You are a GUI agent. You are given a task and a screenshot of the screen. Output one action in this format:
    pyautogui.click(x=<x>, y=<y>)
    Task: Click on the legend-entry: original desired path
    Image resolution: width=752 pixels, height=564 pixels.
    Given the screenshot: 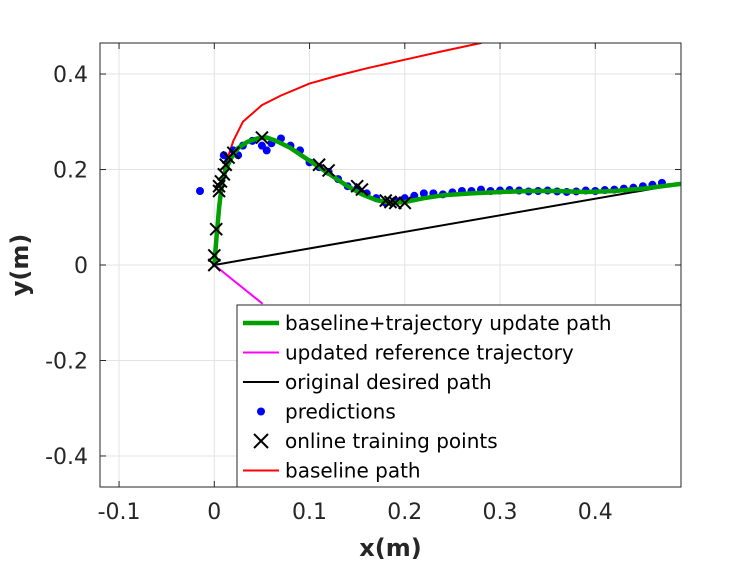 What is the action you would take?
    pyautogui.click(x=367, y=382)
    